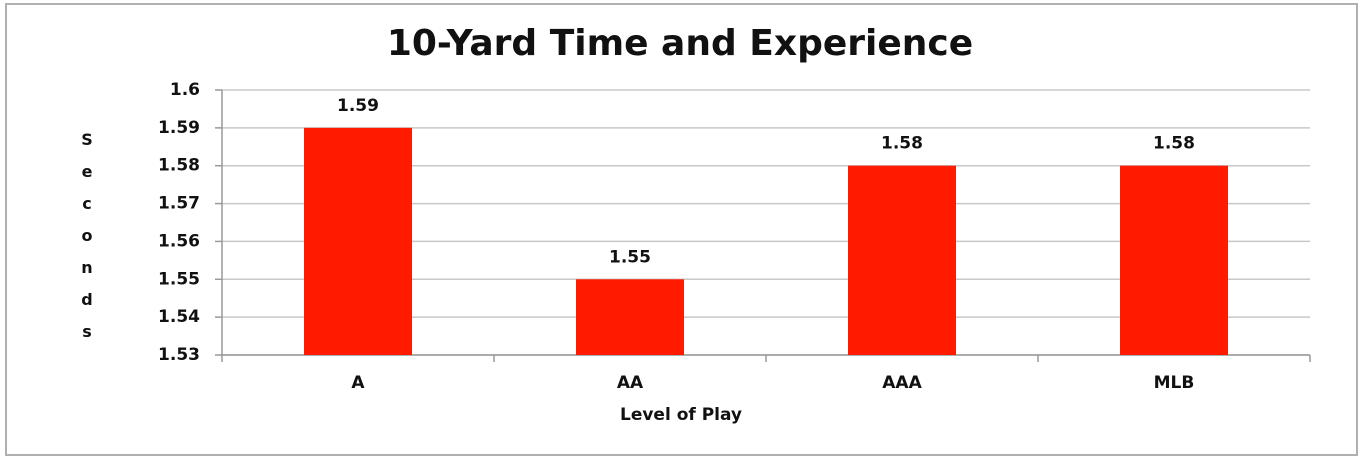 The height and width of the screenshot is (461, 1363). I want to click on data-label: 1.55, so click(630, 257).